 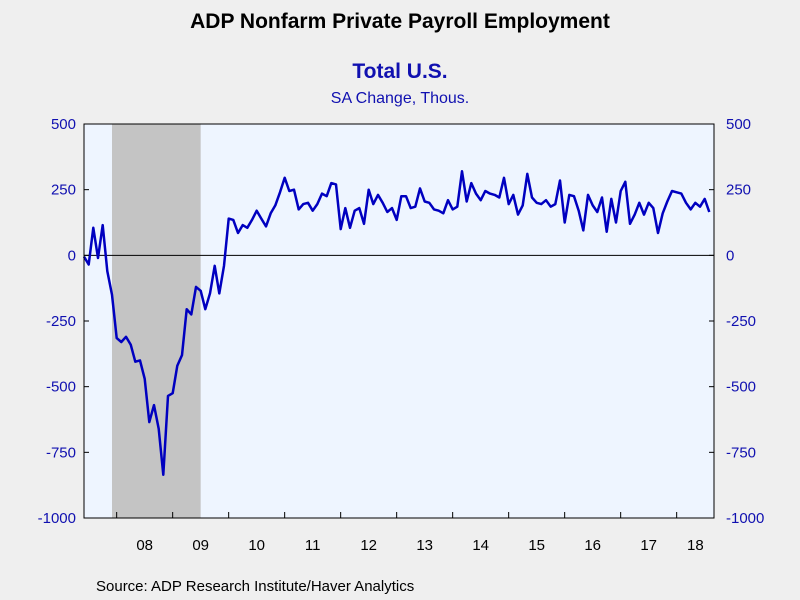 What do you see at coordinates (648, 545) in the screenshot?
I see `x-tick-label: 17` at bounding box center [648, 545].